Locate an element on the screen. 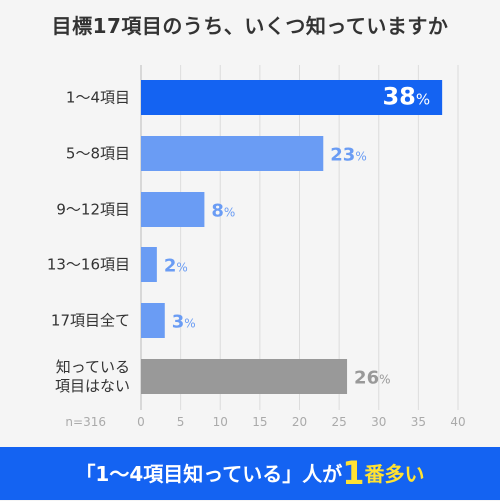  category-label: 17項目全て is located at coordinates (90, 321).